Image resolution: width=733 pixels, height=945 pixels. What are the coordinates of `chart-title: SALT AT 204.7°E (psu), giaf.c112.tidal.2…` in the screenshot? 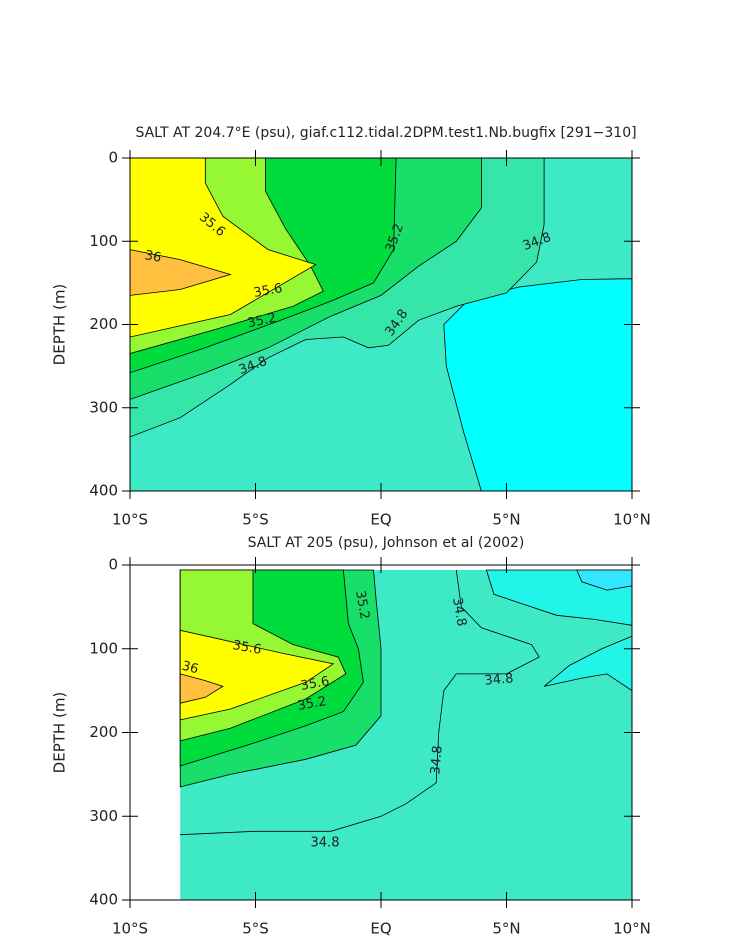 It's located at (385, 133).